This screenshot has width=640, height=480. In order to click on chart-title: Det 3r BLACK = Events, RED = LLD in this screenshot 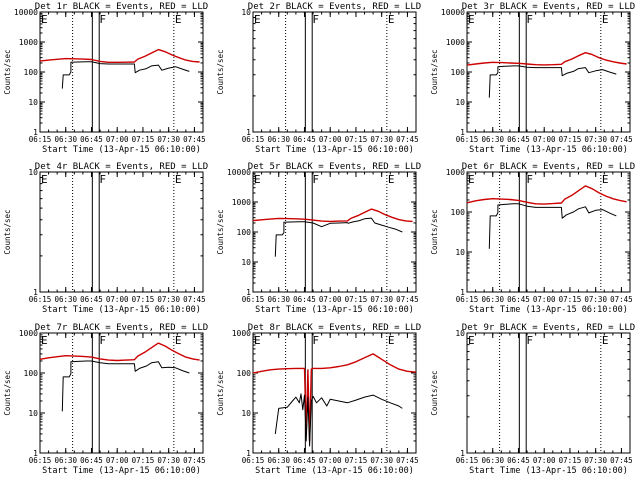, I will do `click(548, 7)`.